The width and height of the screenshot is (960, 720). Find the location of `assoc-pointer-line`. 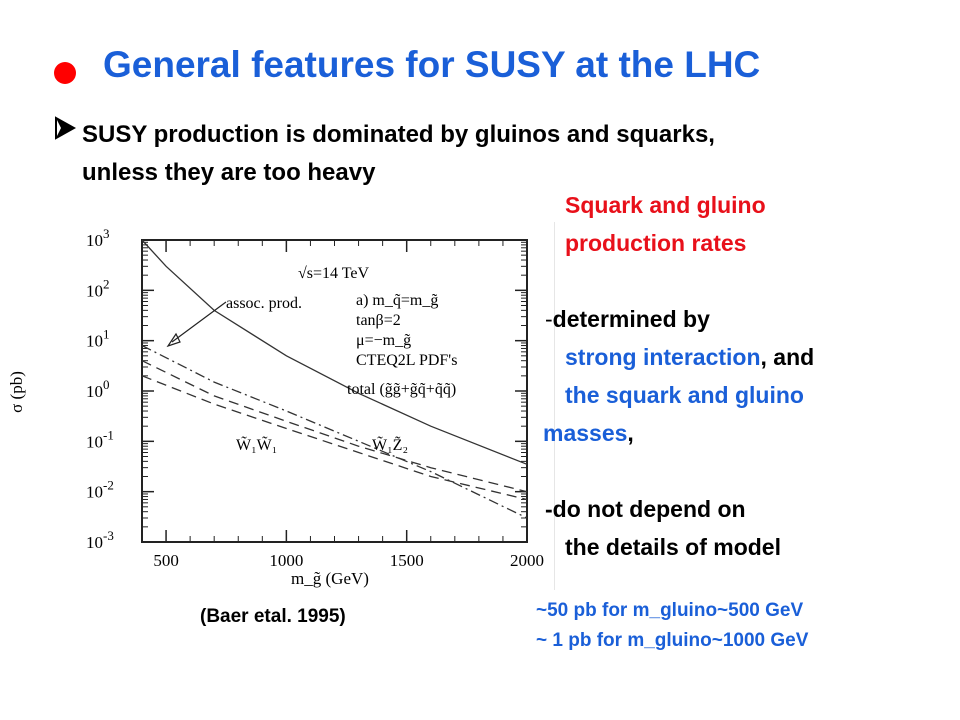

assoc-pointer-line is located at coordinates (199, 322).